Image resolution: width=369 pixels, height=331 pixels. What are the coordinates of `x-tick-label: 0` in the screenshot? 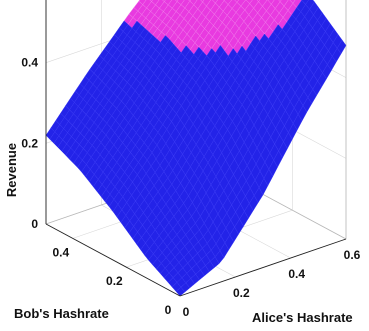 It's located at (186, 312).